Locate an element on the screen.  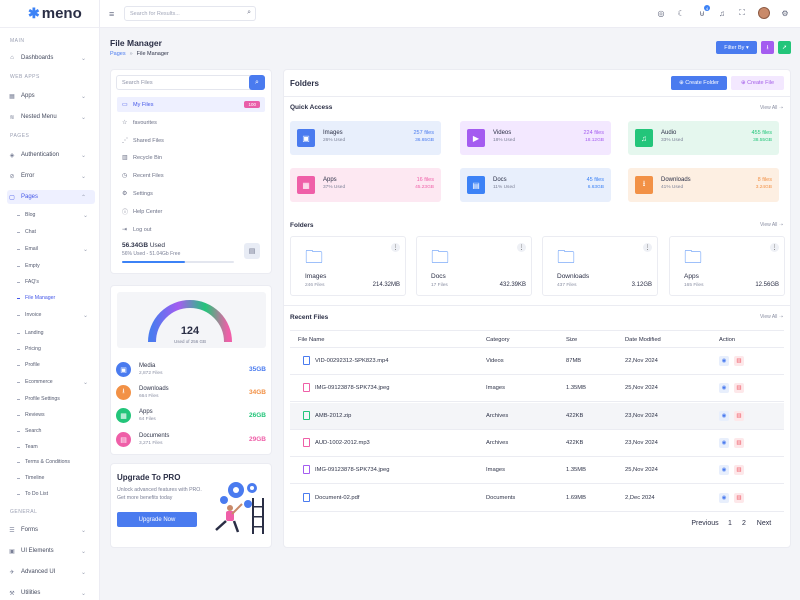
moon-icon: ☾ is located at coordinates (681, 13).